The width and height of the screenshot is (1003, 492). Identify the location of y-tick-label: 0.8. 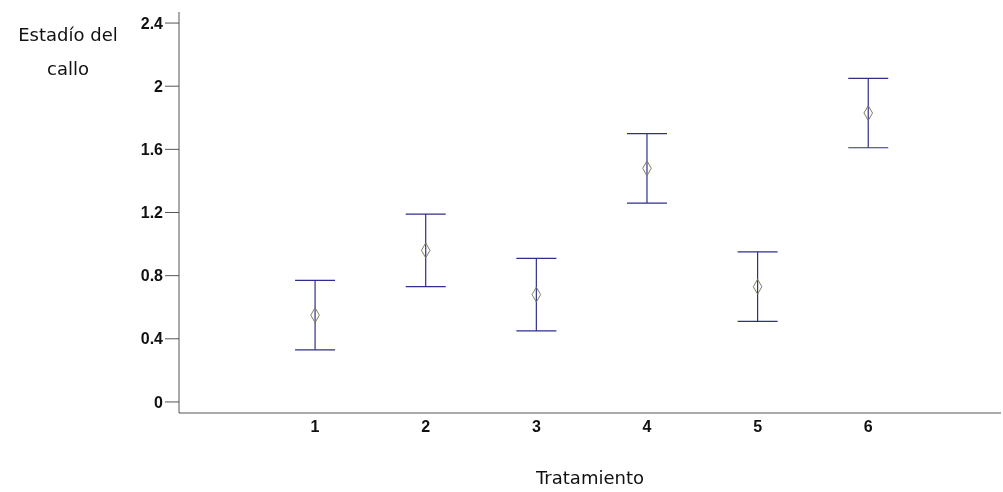
(152, 276).